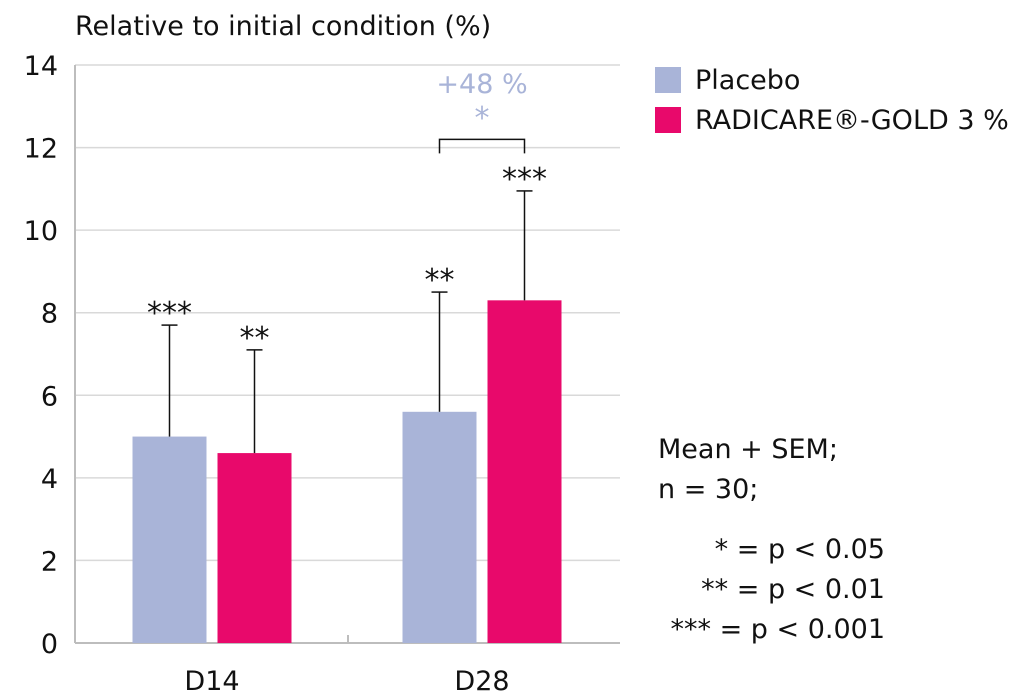 The width and height of the screenshot is (1034, 697). Describe the element at coordinates (748, 80) in the screenshot. I see `legend-label-placebo: Placebo` at that location.